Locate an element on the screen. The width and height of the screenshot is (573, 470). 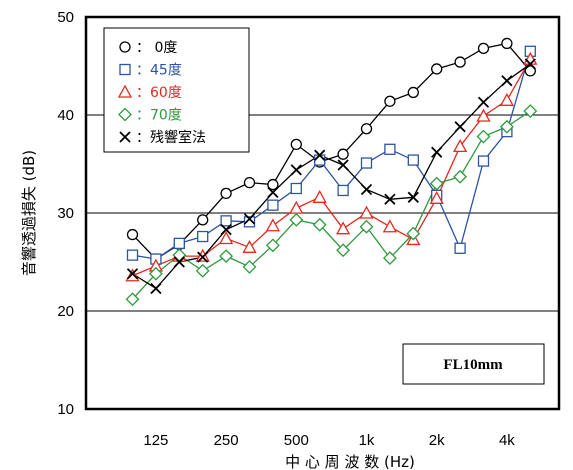
x-tick-label: 125 is located at coordinates (155, 440).